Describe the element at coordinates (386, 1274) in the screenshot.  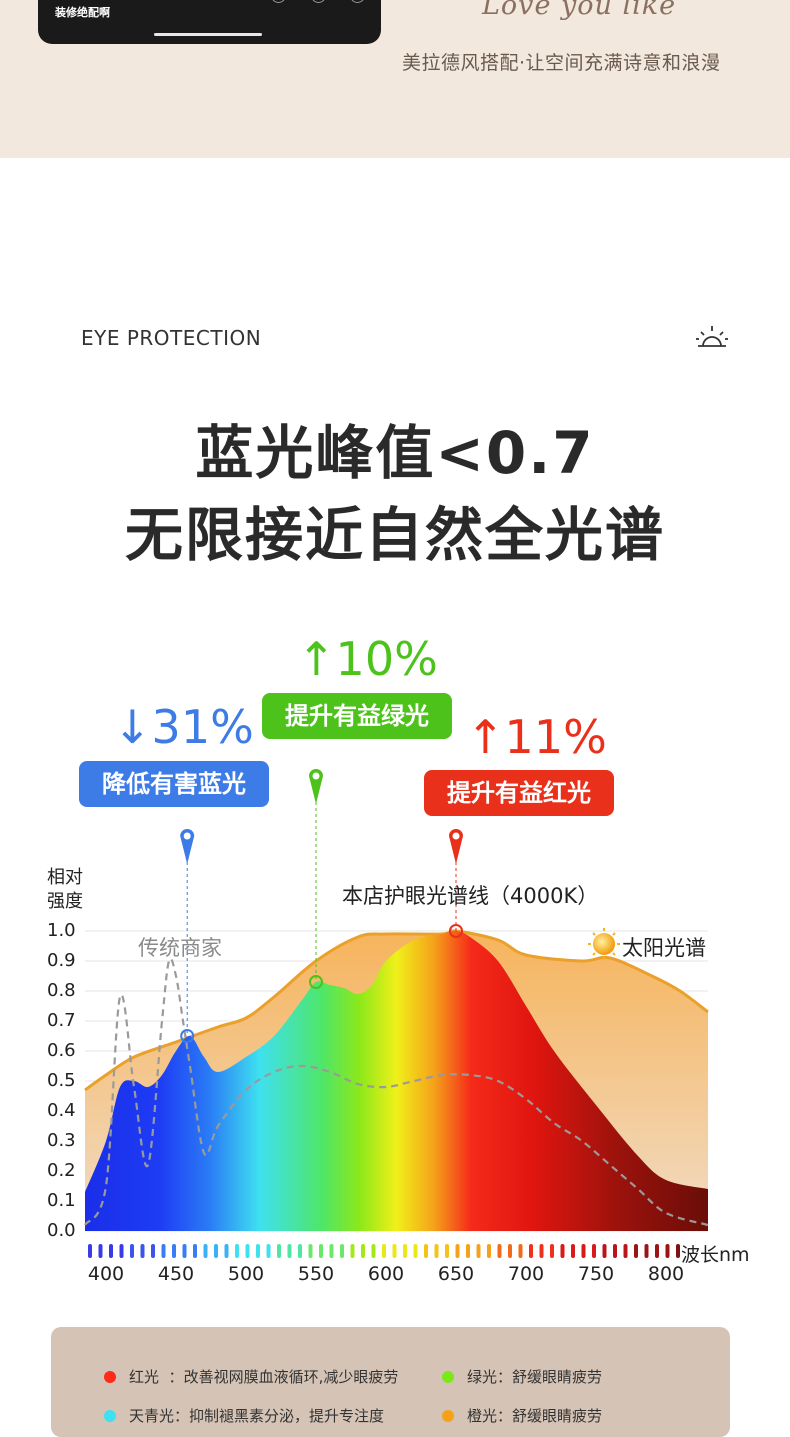
I see `x-tick-label: 600` at that location.